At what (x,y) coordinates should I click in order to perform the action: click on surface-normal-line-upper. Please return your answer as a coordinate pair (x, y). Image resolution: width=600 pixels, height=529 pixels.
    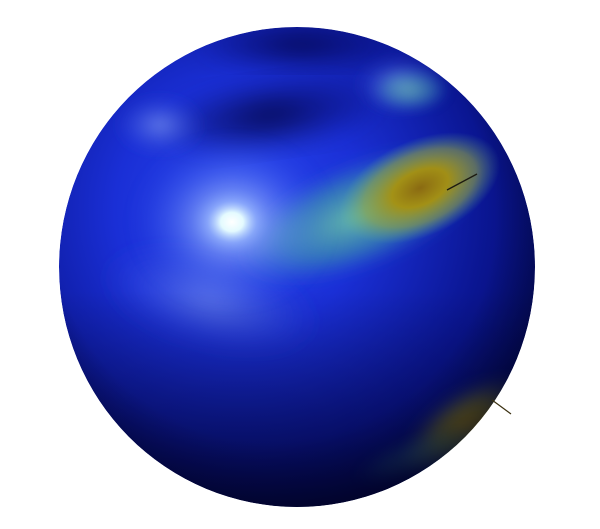
    Looking at the image, I should click on (462, 182).